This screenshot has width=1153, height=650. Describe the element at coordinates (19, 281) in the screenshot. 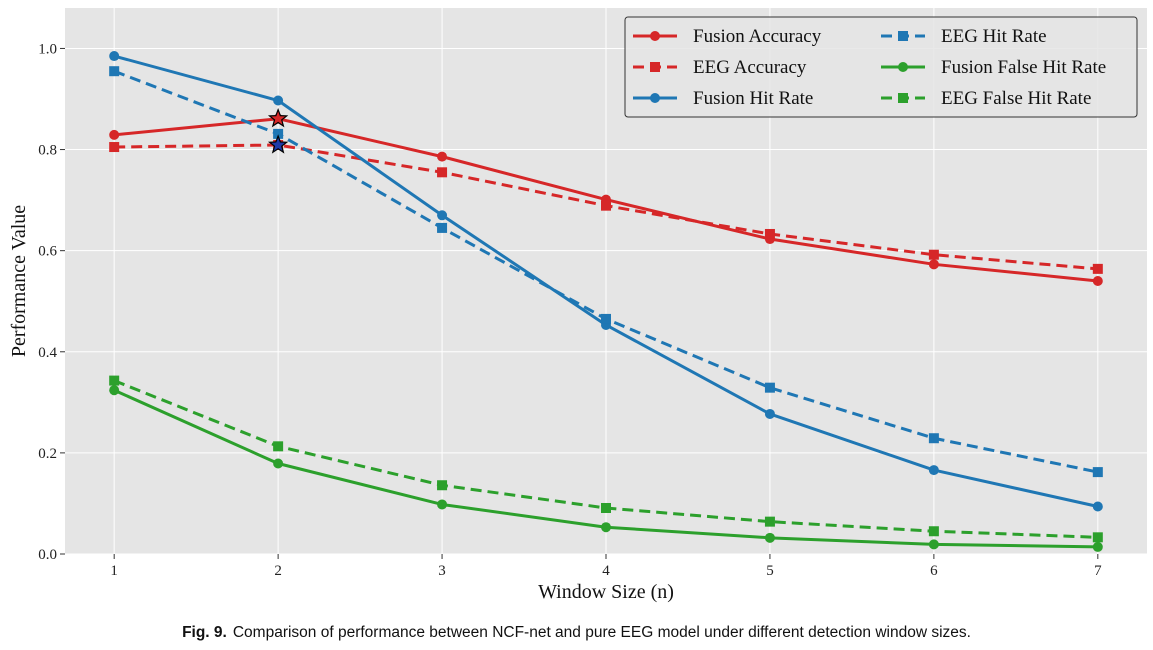

I see `y-axis-title: Performance Value` at that location.